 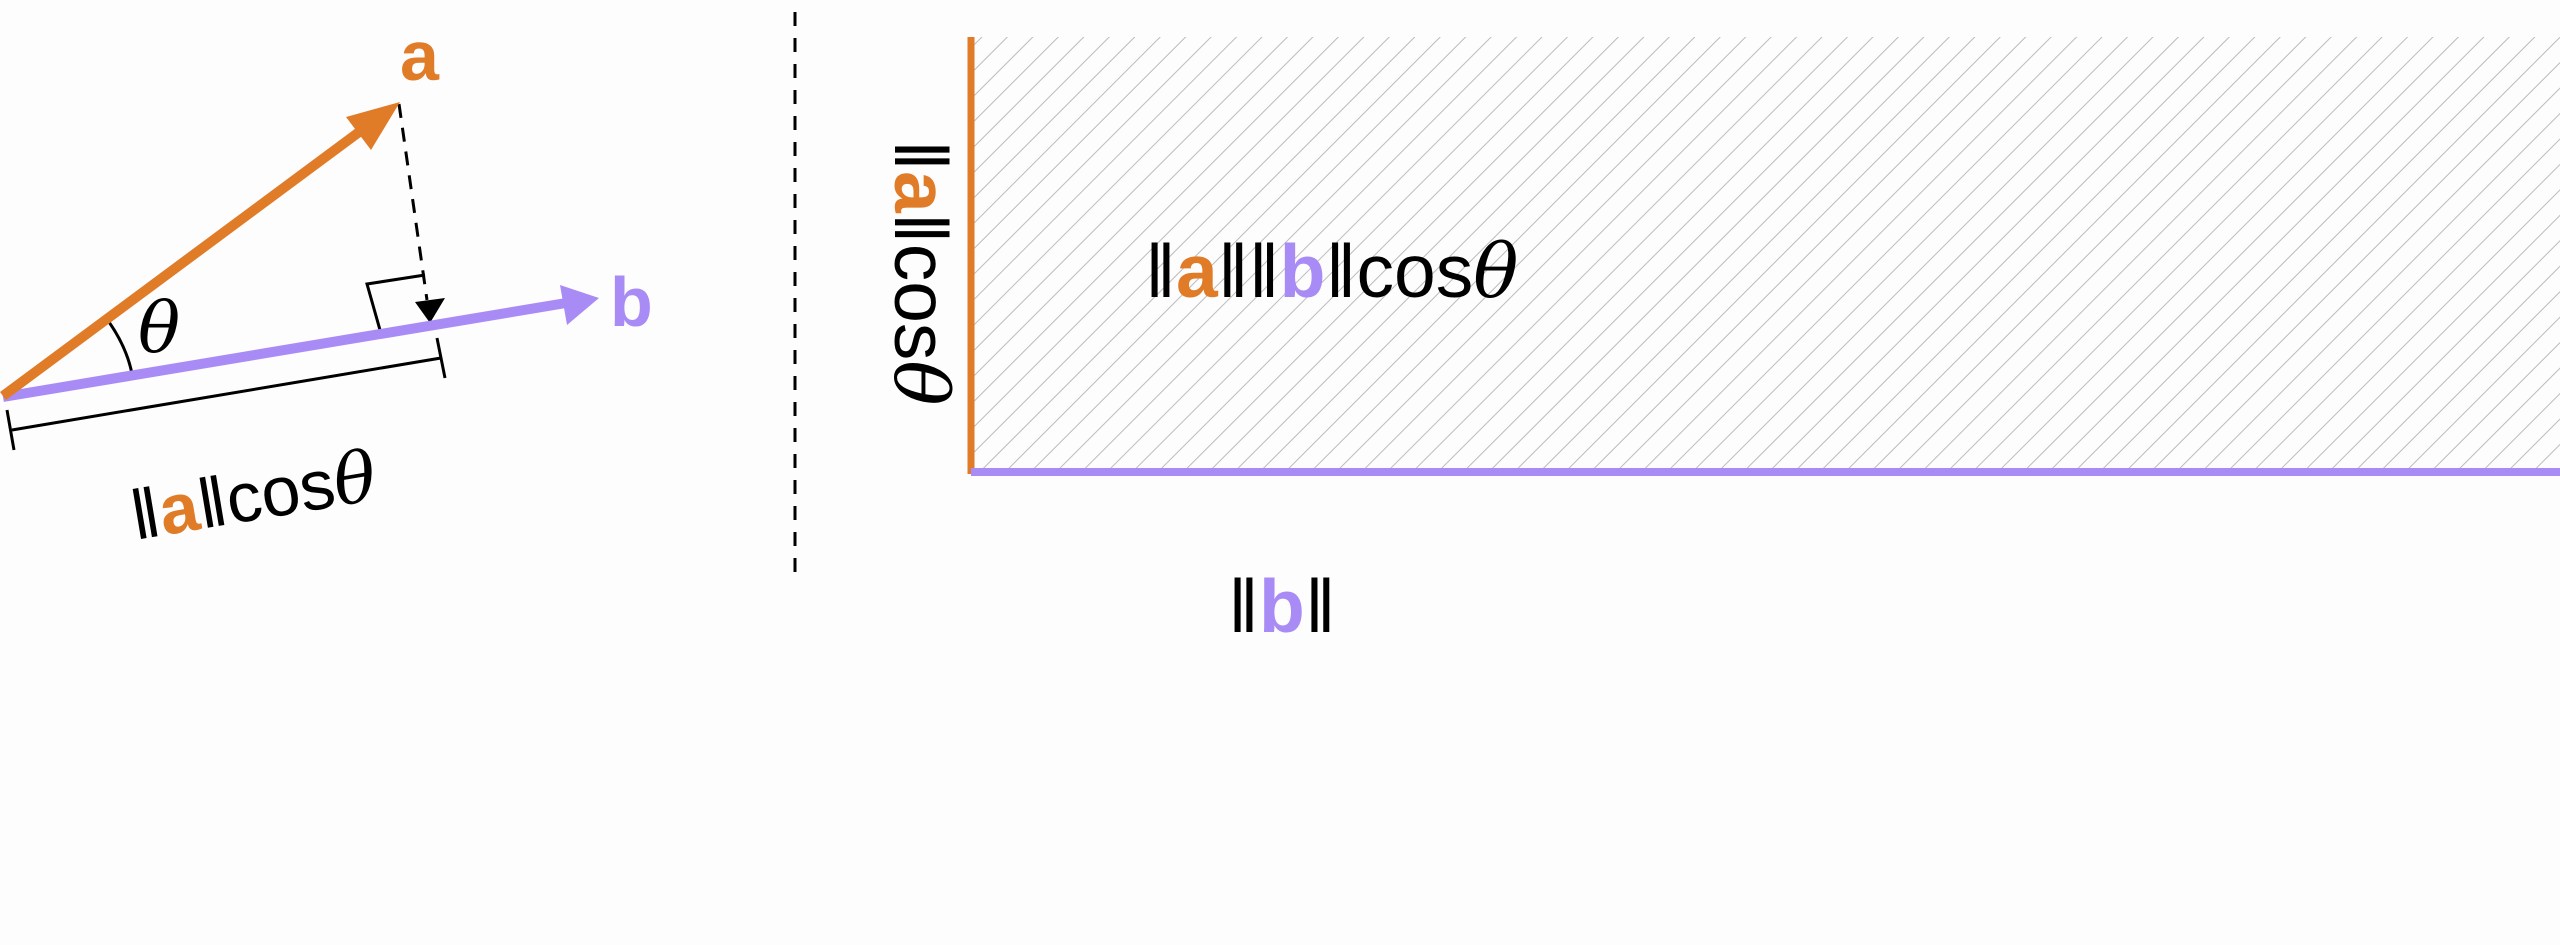 I want to click on vector-b, so click(x=287, y=349).